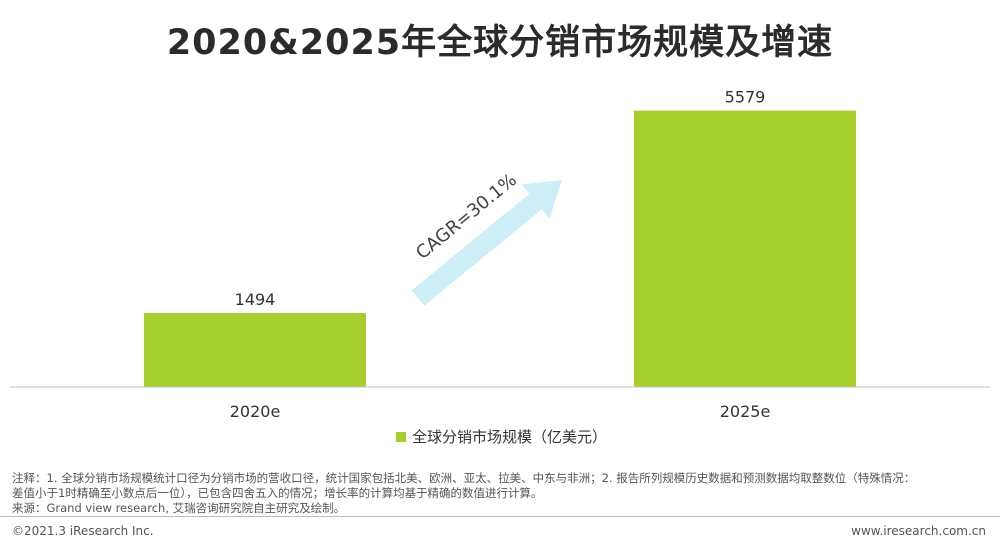 The image size is (1000, 550). Describe the element at coordinates (500, 43) in the screenshot. I see `chart-title: 2020&2025年全球分销市场规模及增速` at that location.